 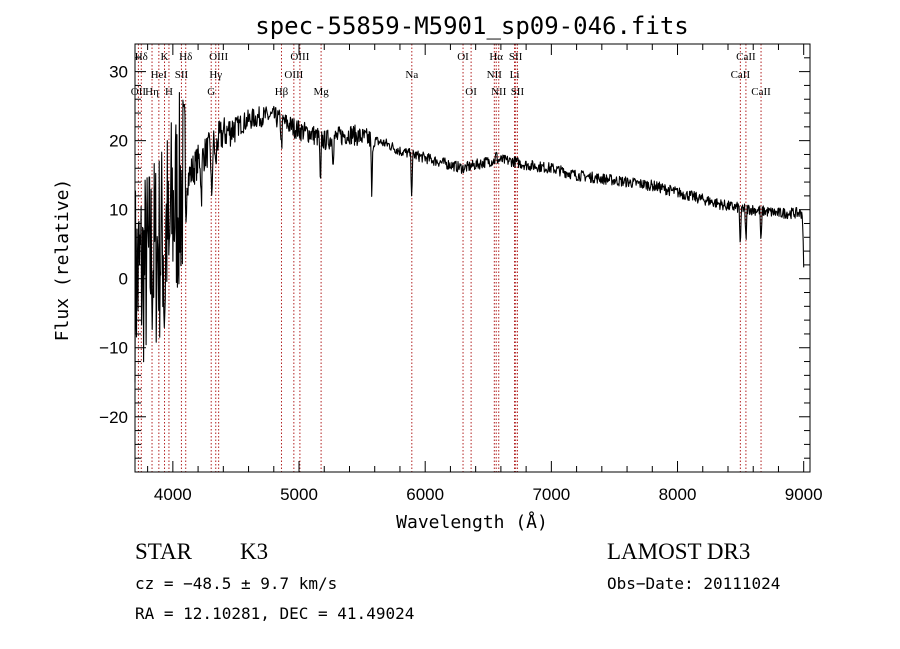 I want to click on spectral-line-label: Li, so click(x=515, y=75).